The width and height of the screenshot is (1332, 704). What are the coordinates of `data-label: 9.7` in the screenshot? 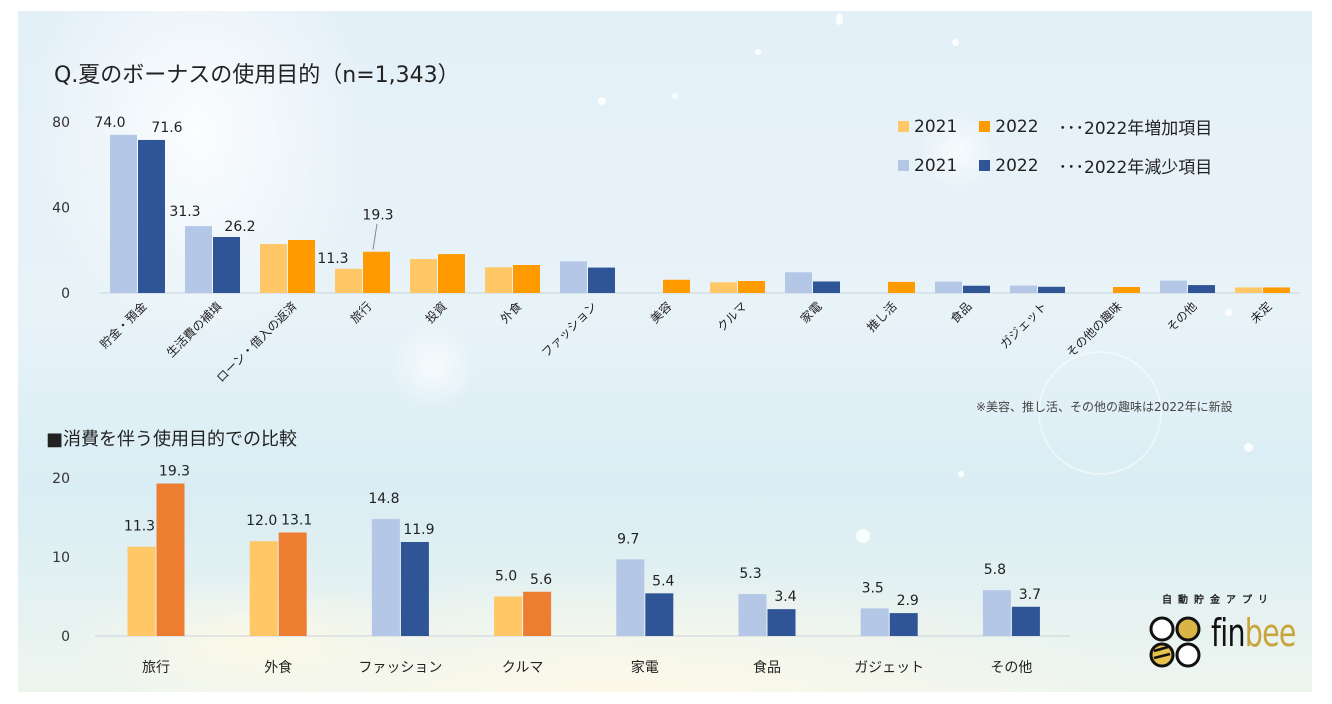 It's located at (628, 539).